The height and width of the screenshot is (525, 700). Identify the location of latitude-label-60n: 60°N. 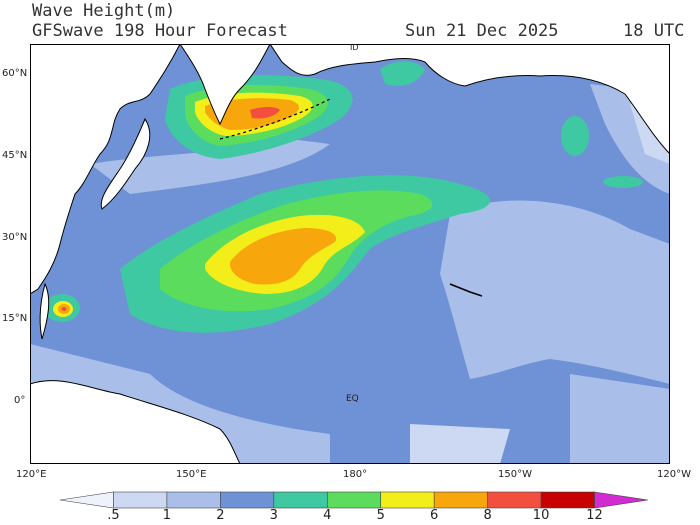
(15, 73).